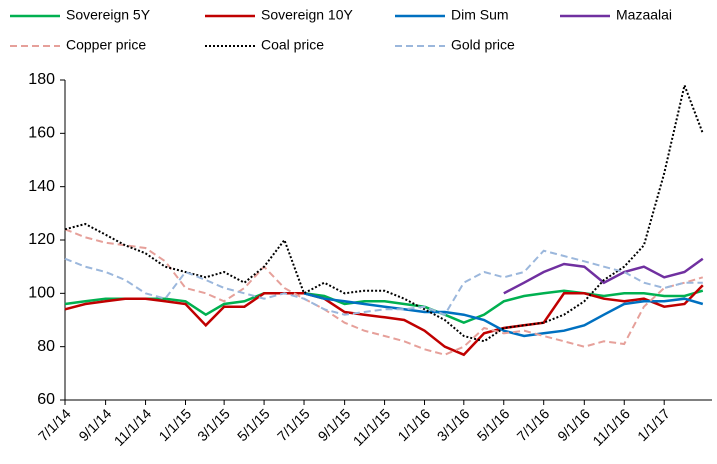 The width and height of the screenshot is (717, 464). What do you see at coordinates (253, 424) in the screenshot?
I see `x-tick-label: 5/1/15` at bounding box center [253, 424].